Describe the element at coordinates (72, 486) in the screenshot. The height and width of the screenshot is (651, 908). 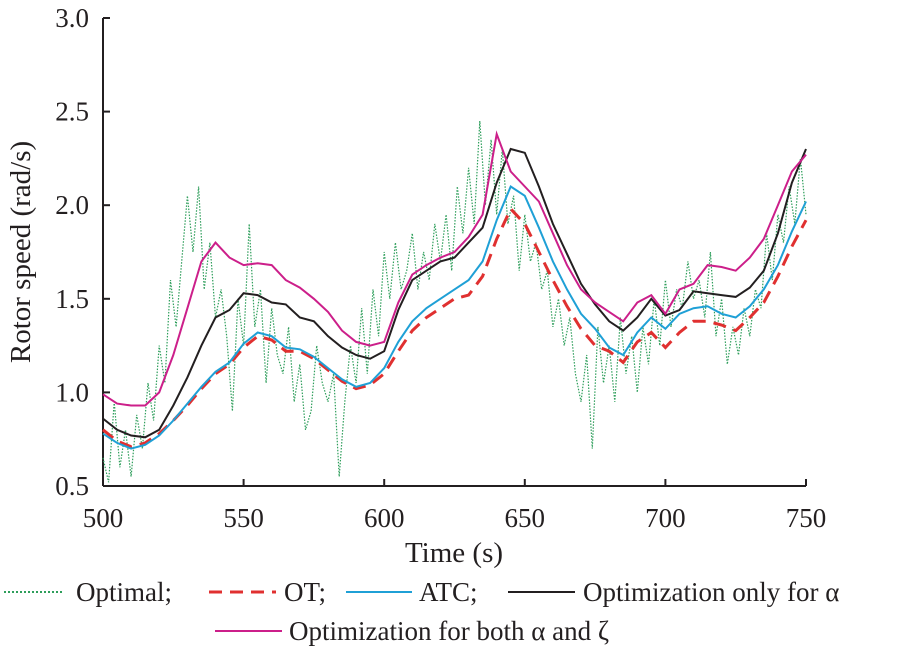
I see `y-tick-label: 0.5` at that location.